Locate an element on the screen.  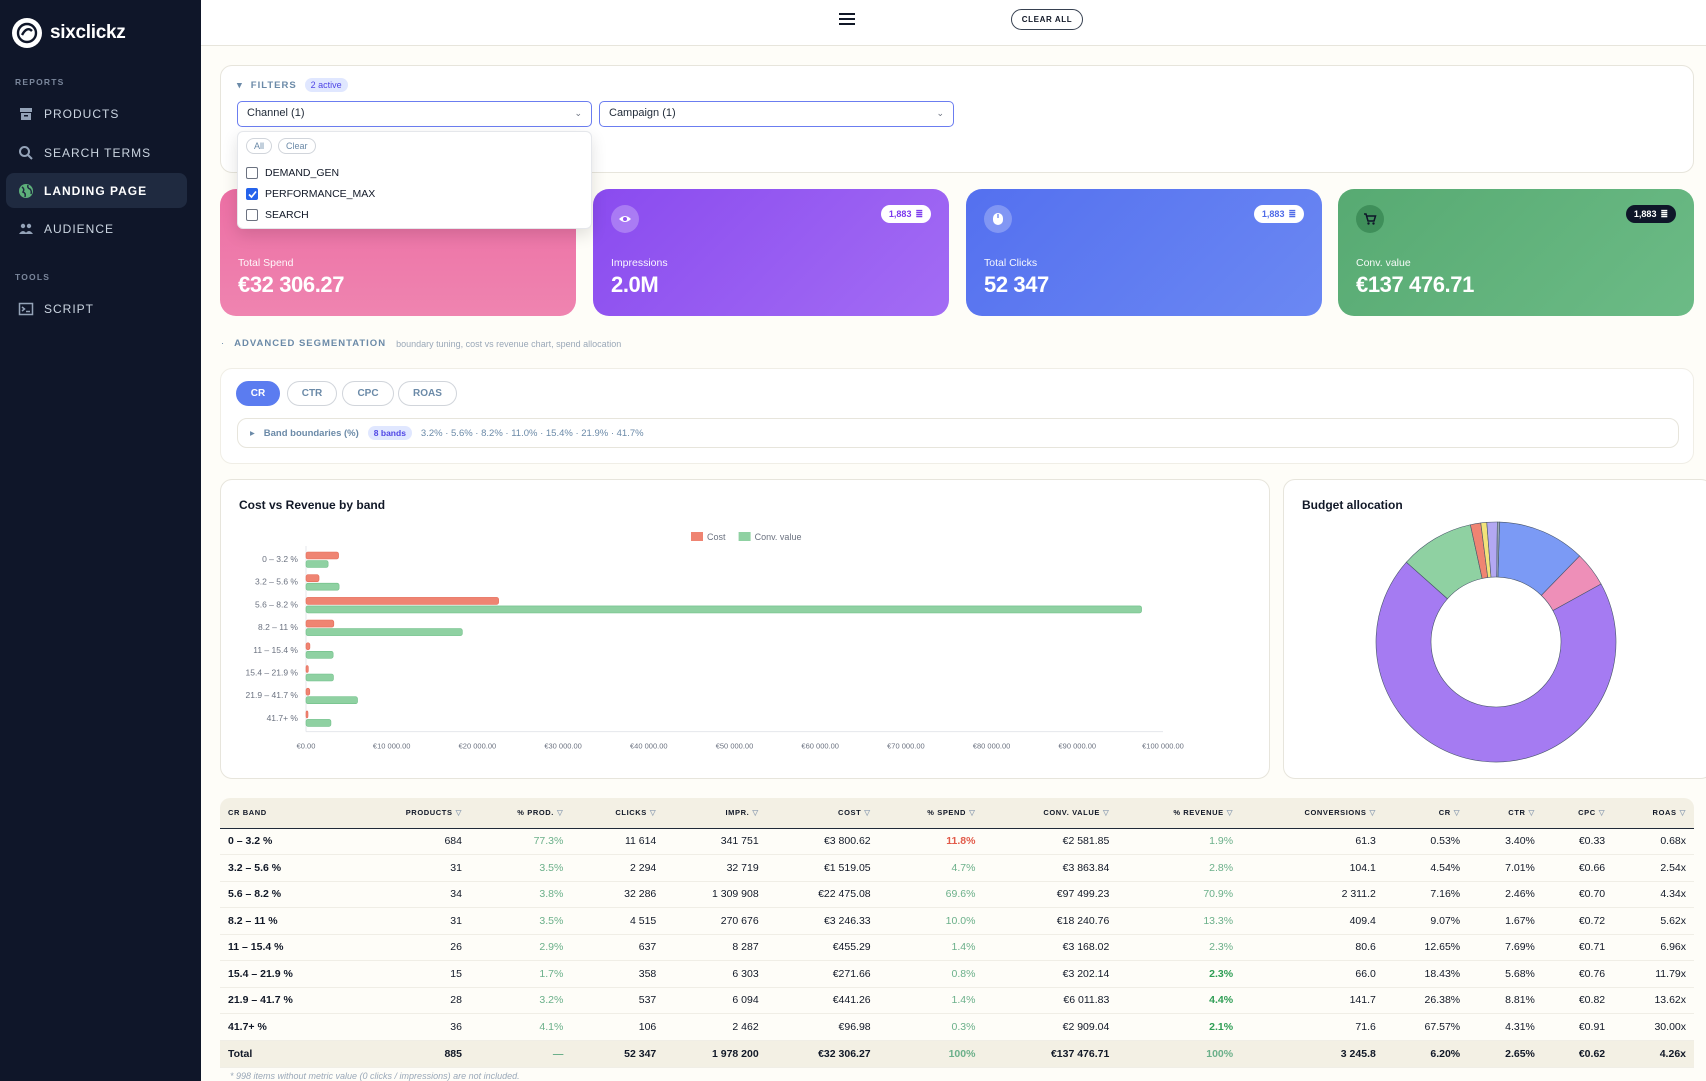
kpi-total-clicks: 1,883 ≣ Total Clicks 52 347 is located at coordinates (1144, 252).